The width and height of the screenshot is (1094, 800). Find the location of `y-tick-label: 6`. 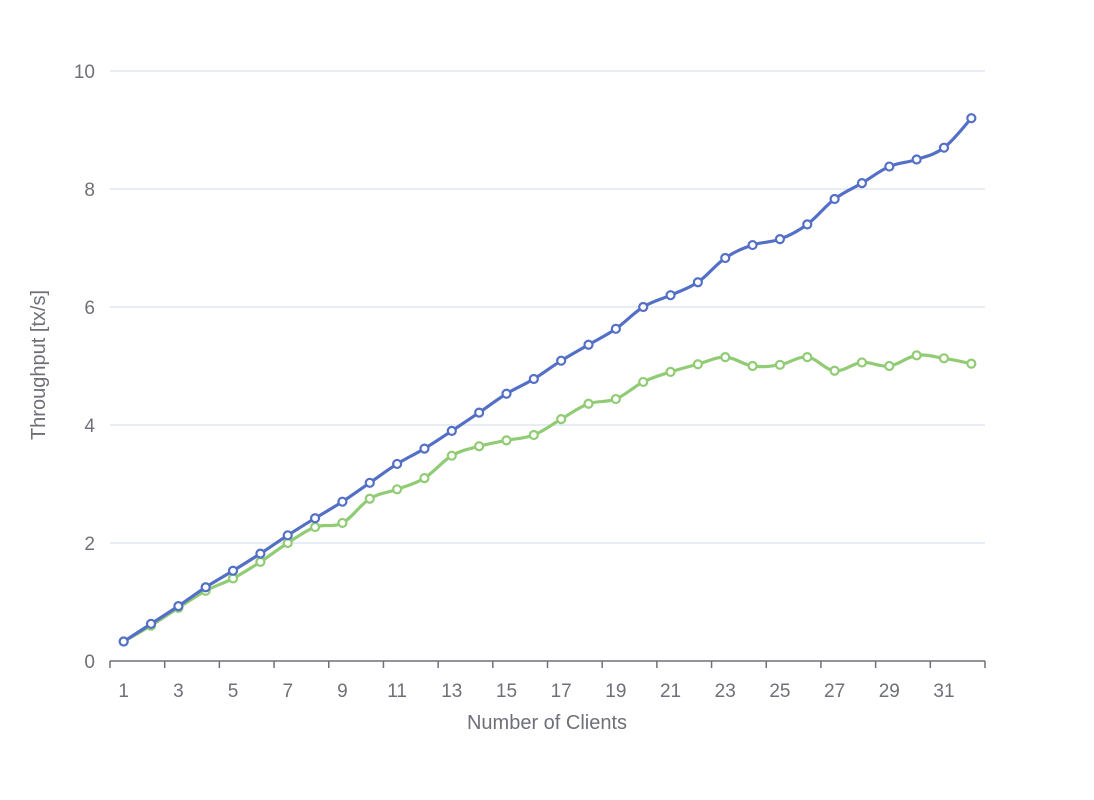

y-tick-label: 6 is located at coordinates (89, 308).